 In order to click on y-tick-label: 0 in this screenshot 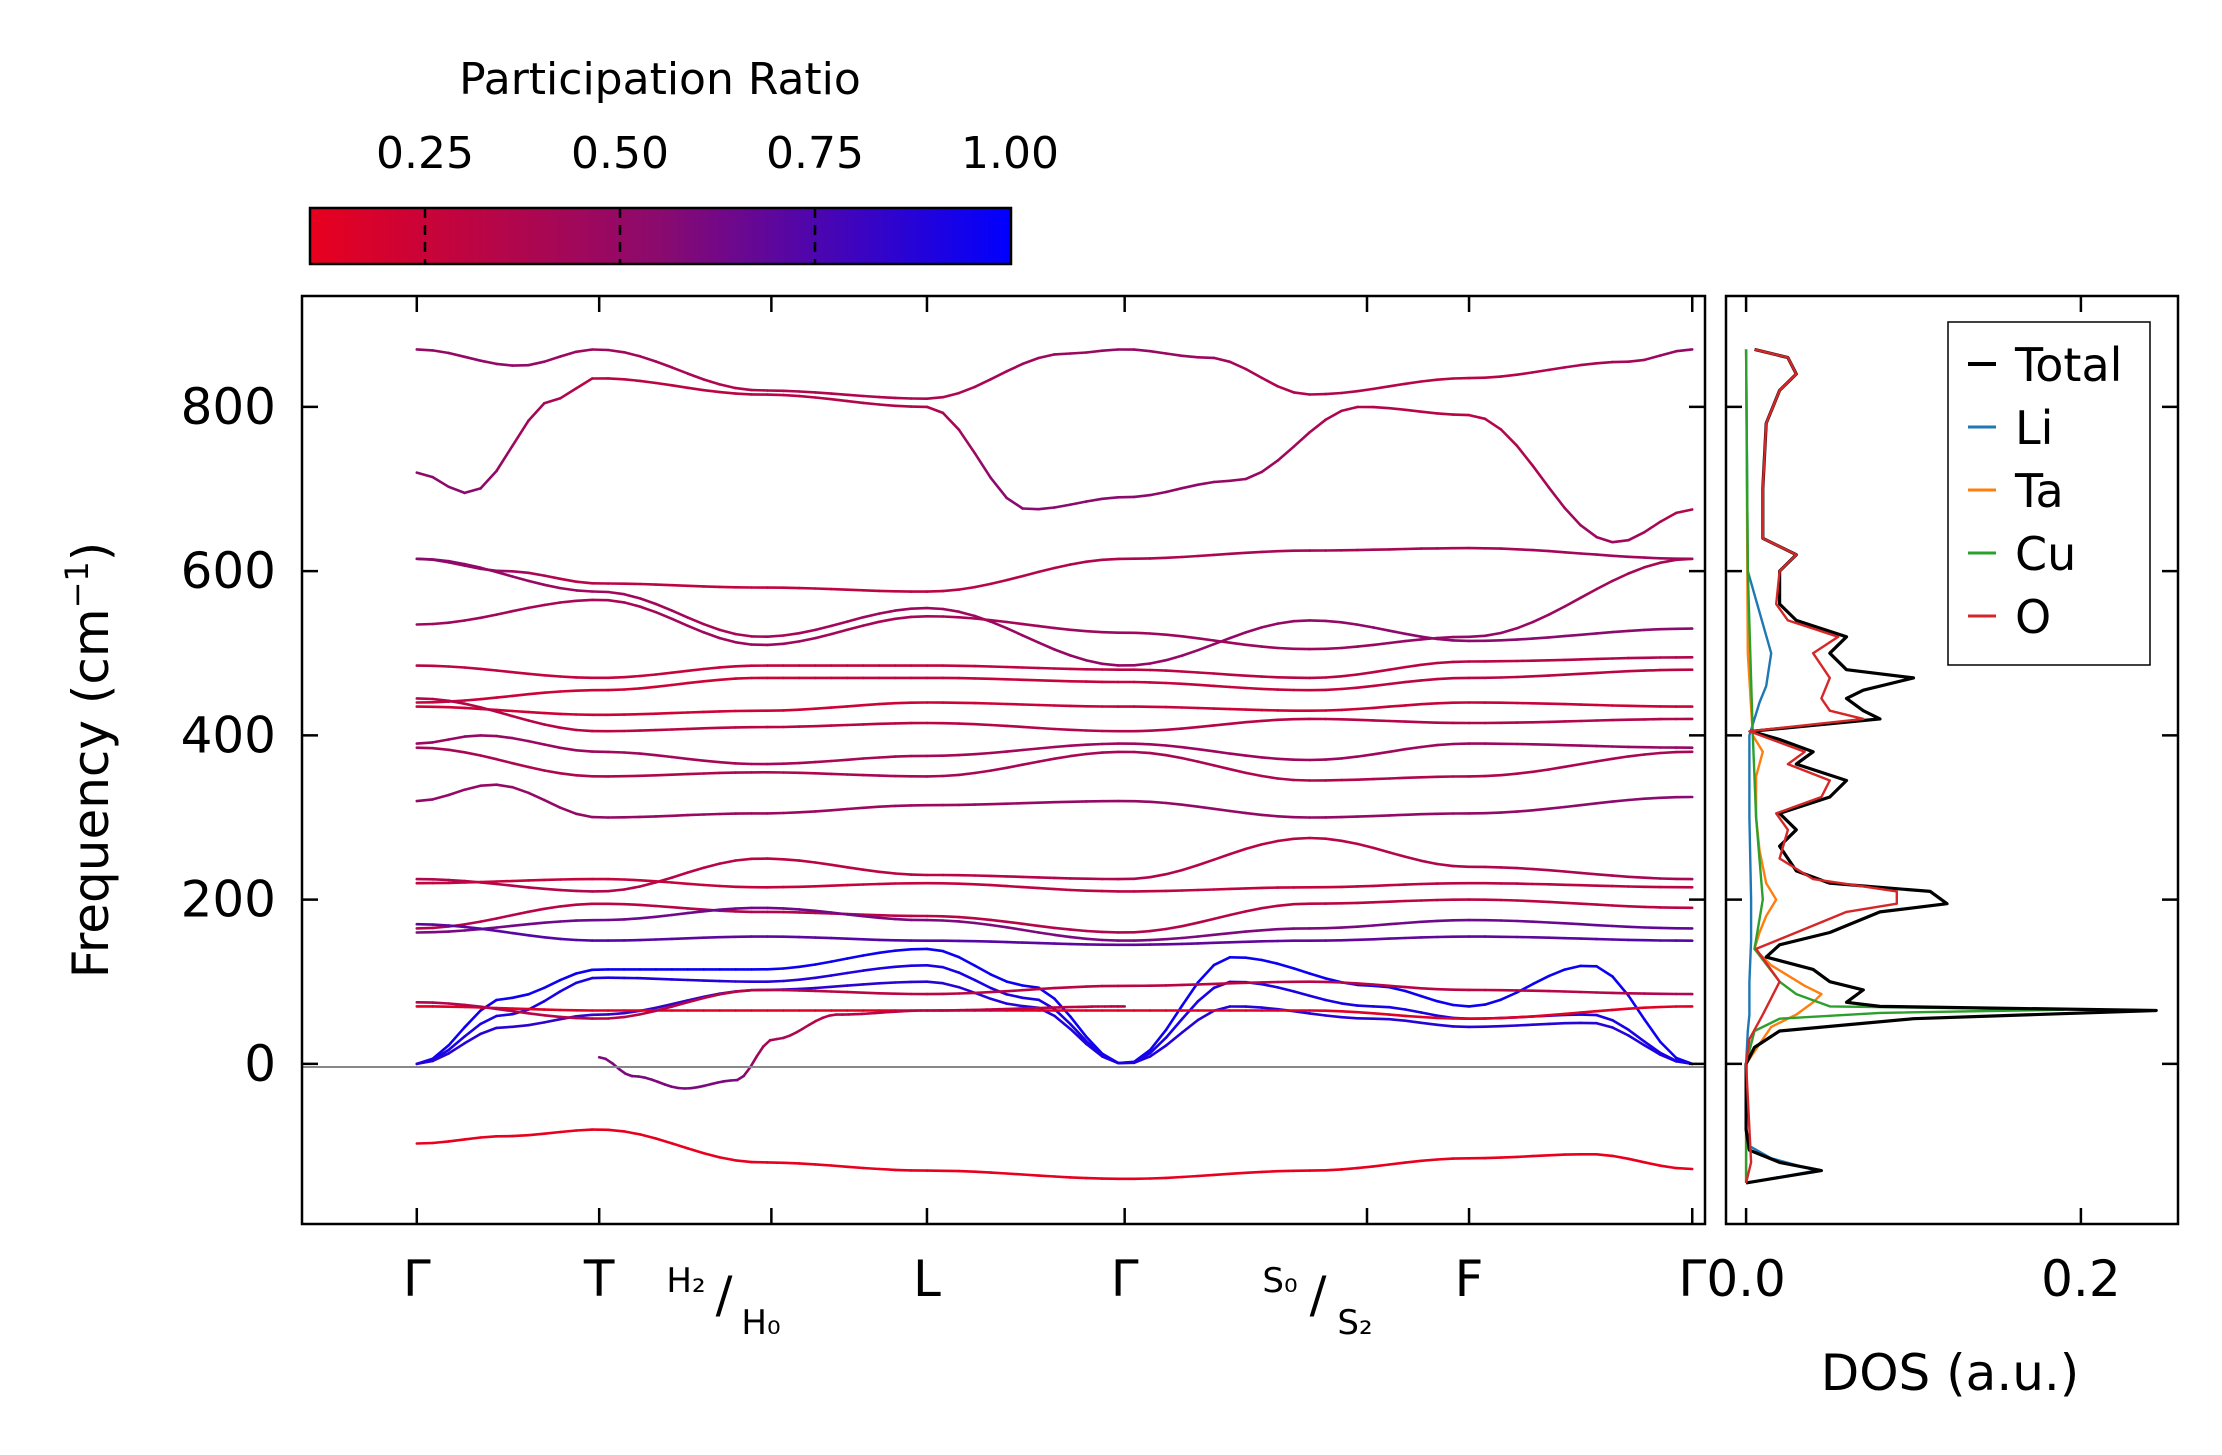, I will do `click(260, 1064)`.